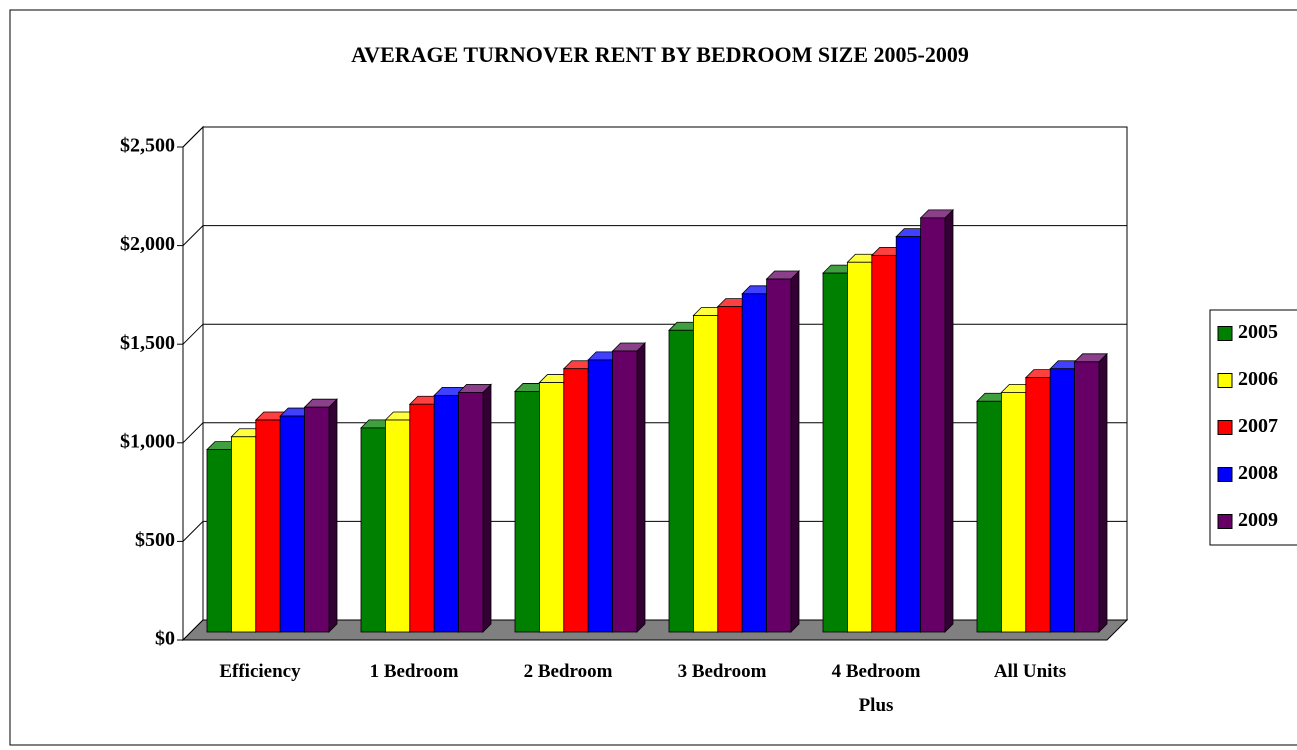 This screenshot has width=1297, height=750. Describe the element at coordinates (722, 671) in the screenshot. I see `x-tick-label: 3 Bedroom` at that location.